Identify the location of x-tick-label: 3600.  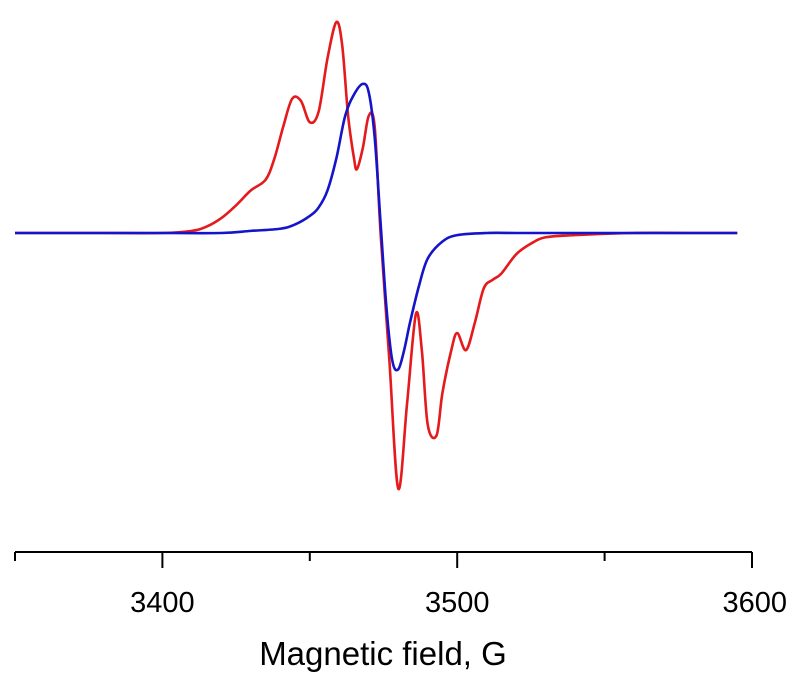
(754, 603).